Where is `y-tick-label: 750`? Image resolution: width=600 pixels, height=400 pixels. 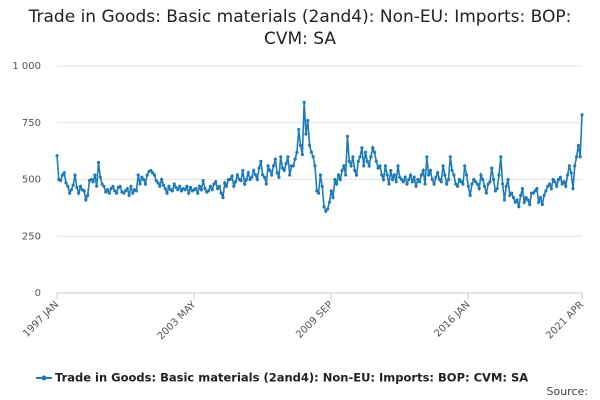
y-tick-label: 750 is located at coordinates (31, 123).